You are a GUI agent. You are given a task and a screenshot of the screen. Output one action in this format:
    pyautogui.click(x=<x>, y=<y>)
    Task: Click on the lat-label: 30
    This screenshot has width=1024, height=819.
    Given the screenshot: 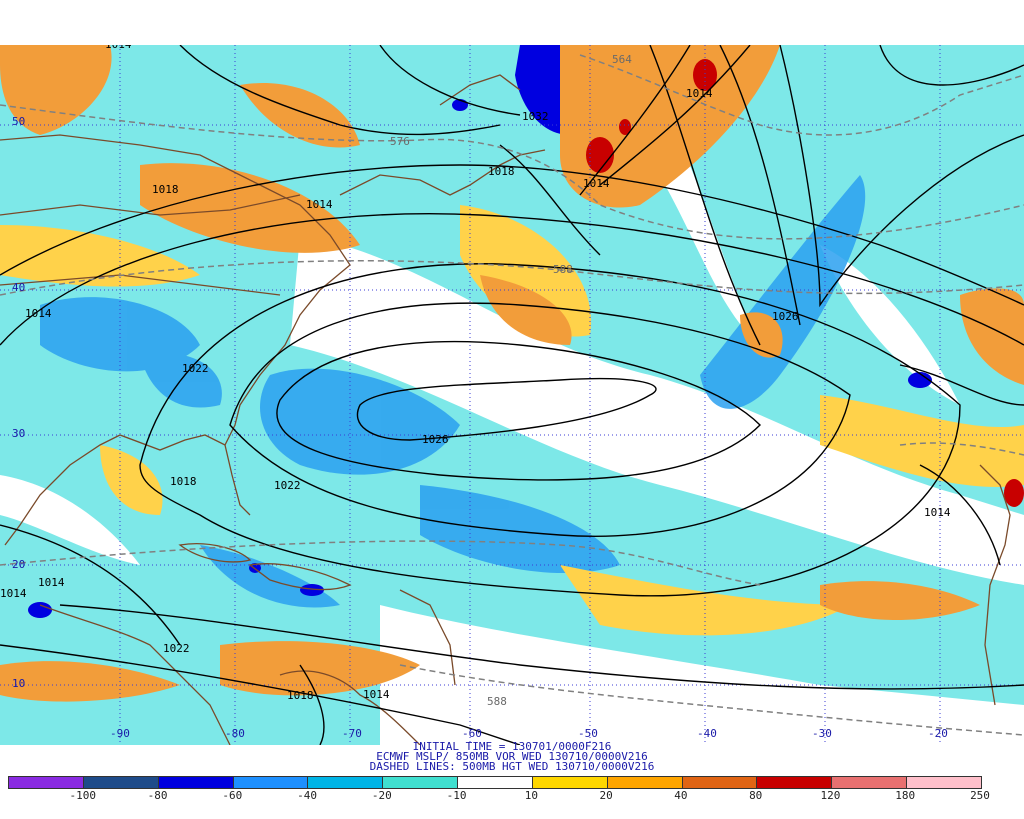 What is the action you would take?
    pyautogui.click(x=18, y=433)
    